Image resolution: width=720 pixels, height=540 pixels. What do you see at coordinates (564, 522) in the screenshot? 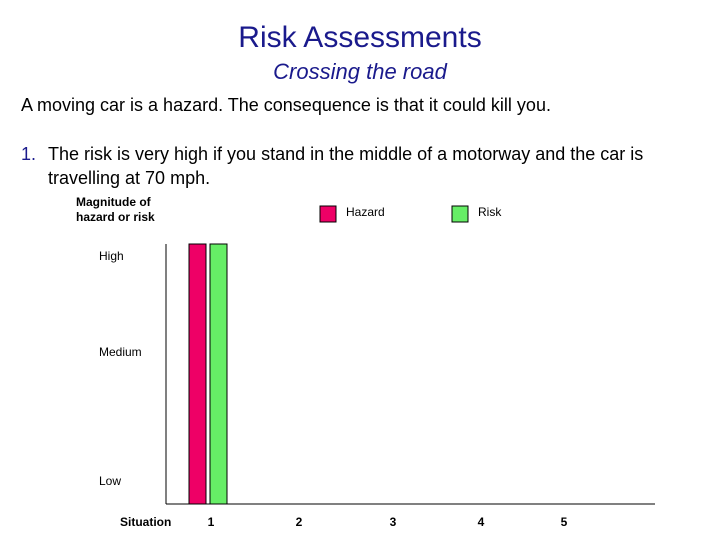
I see `x-tick-label: 5` at bounding box center [564, 522].